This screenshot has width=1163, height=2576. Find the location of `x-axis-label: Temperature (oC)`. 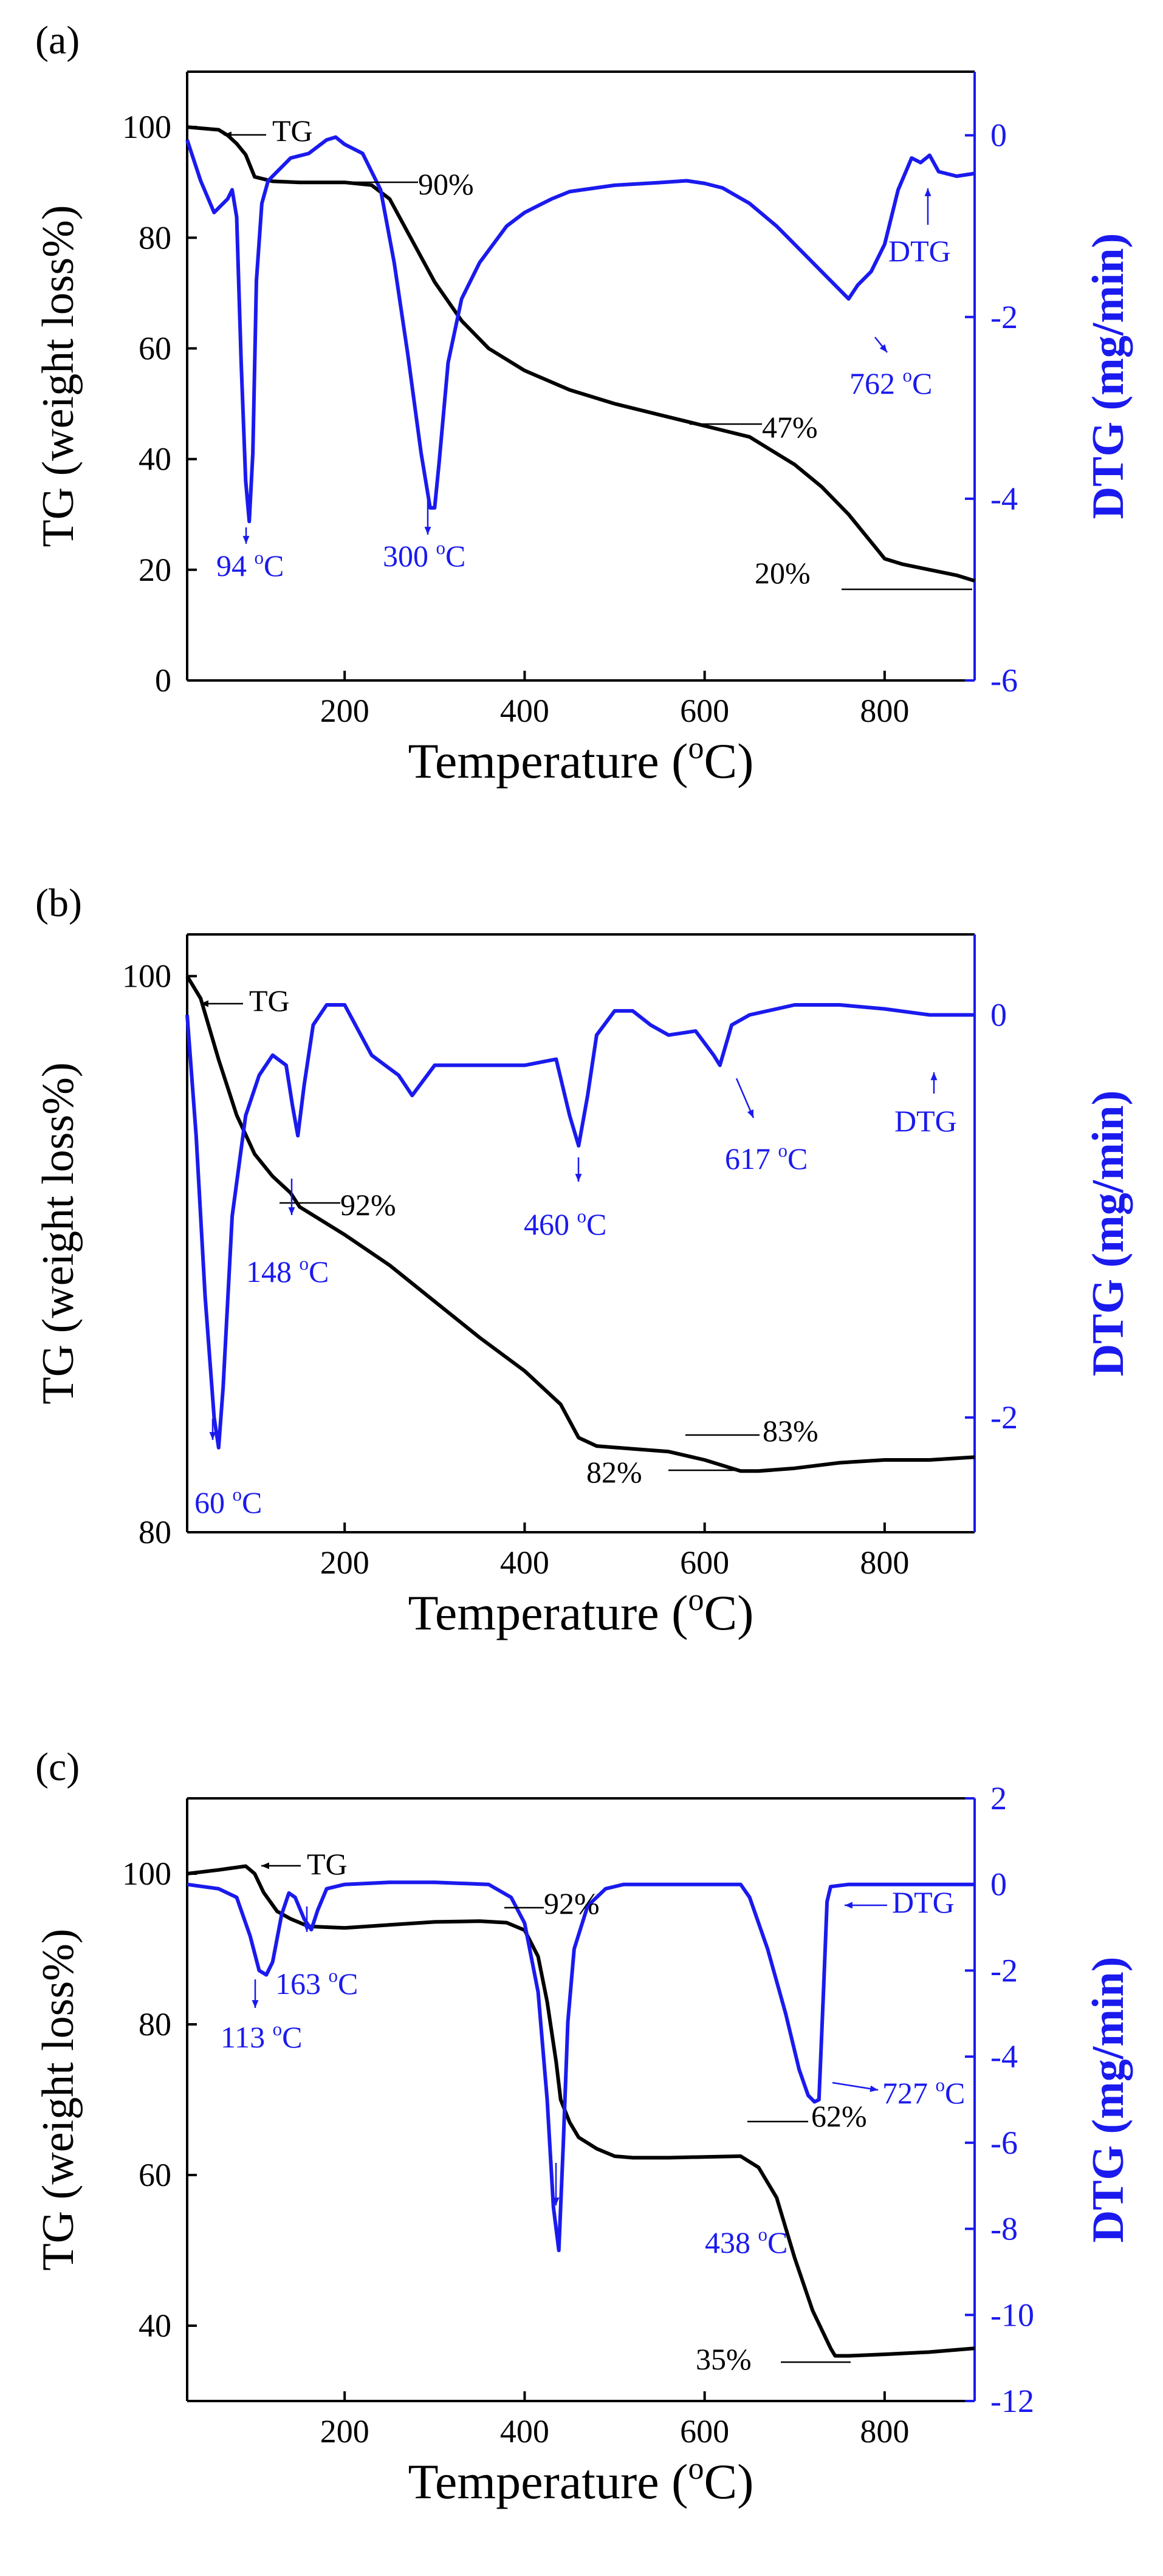

x-axis-label: Temperature (oC) is located at coordinates (581, 760).